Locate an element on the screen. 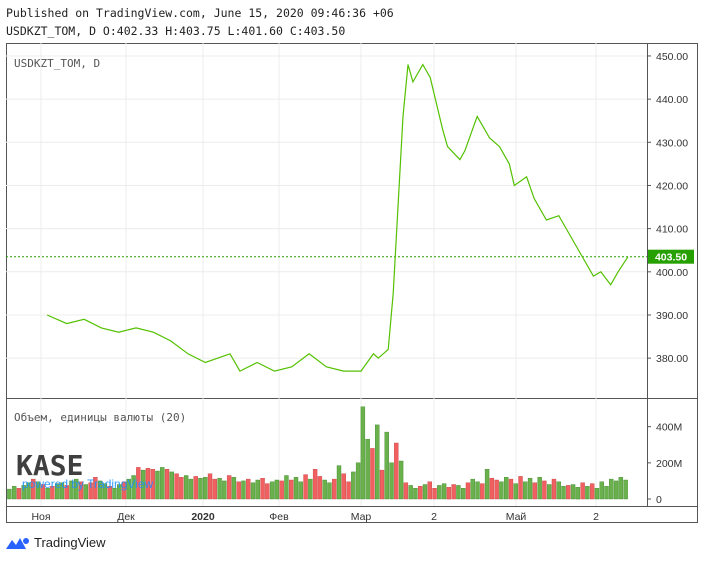 The image size is (702, 562). volume-bars is located at coordinates (317, 453).